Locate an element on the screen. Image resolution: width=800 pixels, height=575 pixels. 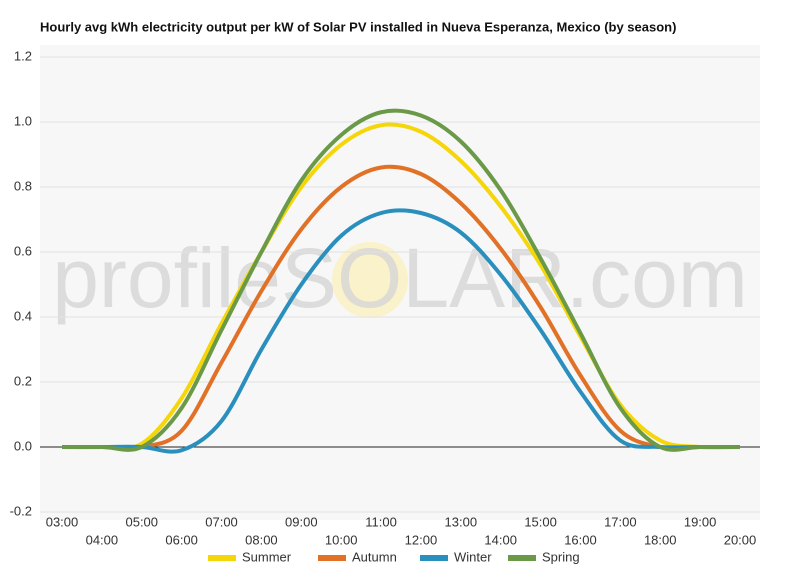
x-tick-label: 13:00 is located at coordinates (461, 521).